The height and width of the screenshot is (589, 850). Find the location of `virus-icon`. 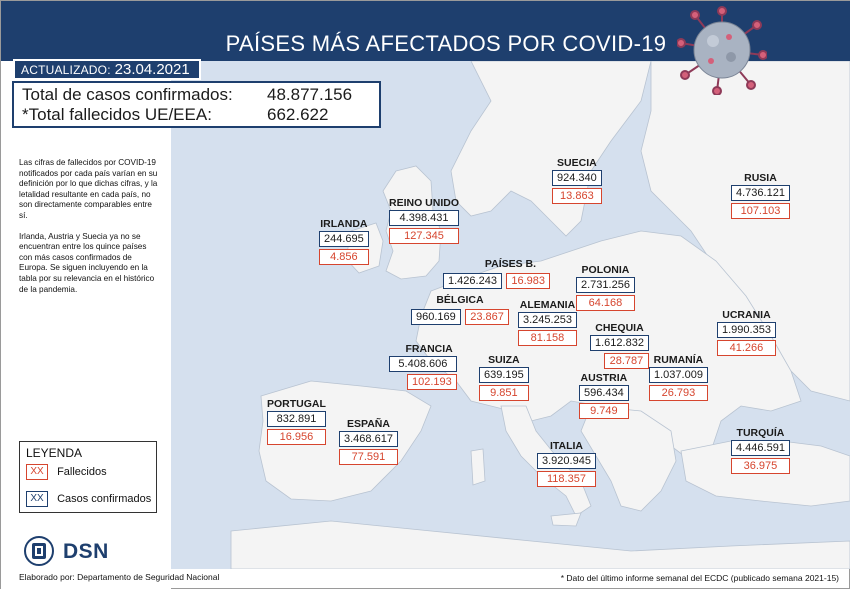

virus-icon is located at coordinates (722, 50).